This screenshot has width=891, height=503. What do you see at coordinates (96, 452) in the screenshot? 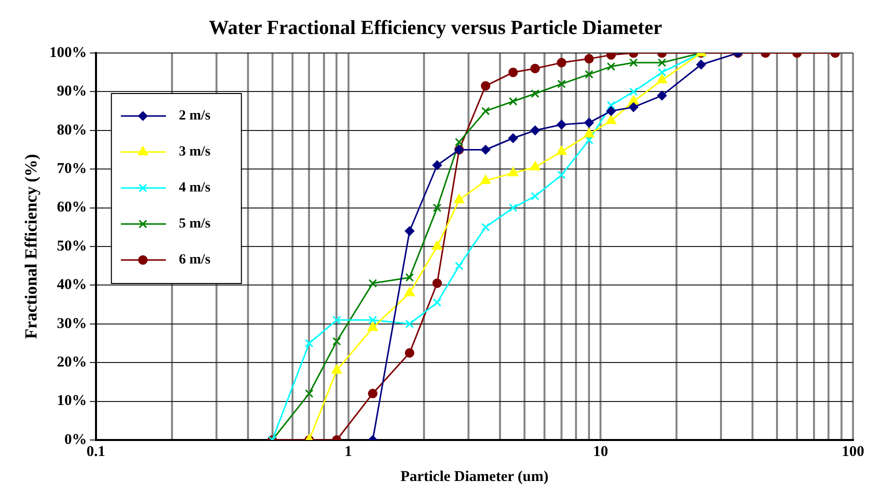
I see `x-tick-label: 0.1` at bounding box center [96, 452].